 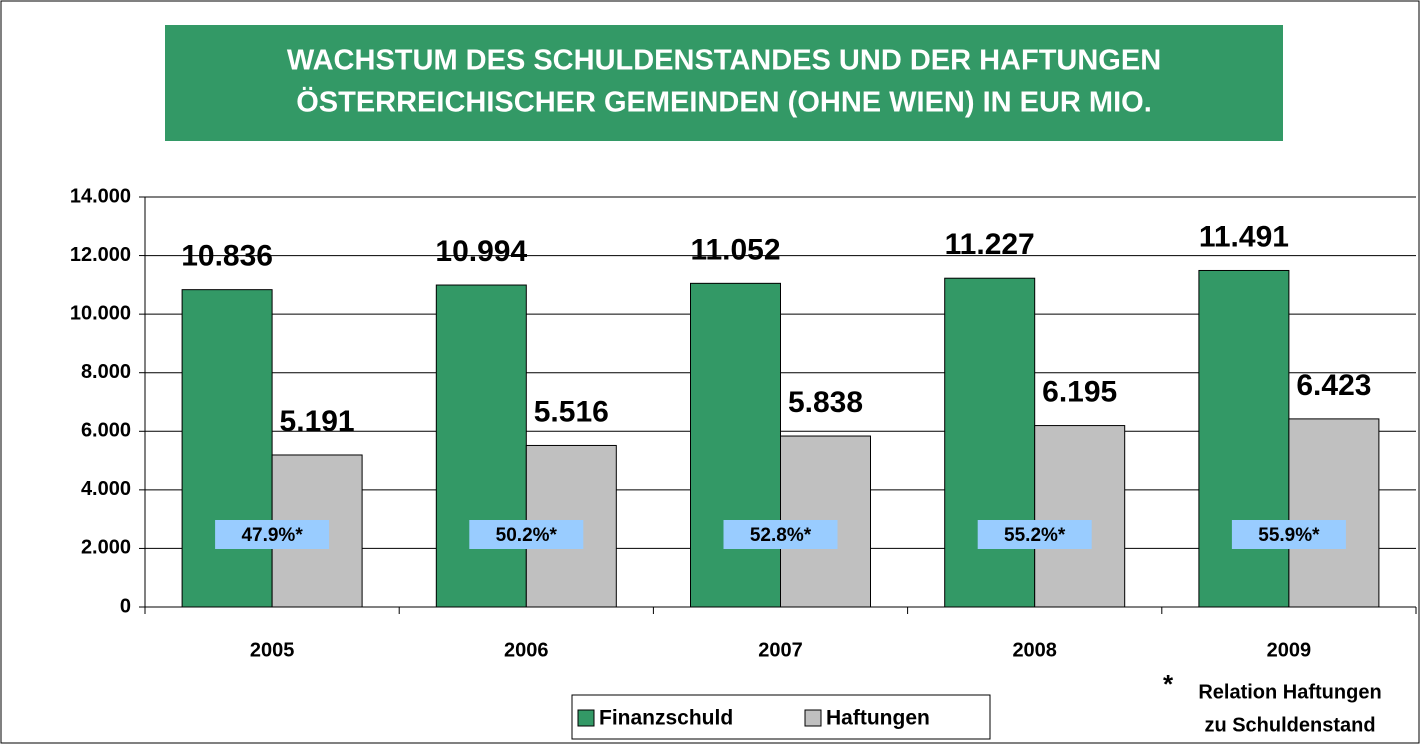 What do you see at coordinates (100, 313) in the screenshot?
I see `y-tick-label: 10.000` at bounding box center [100, 313].